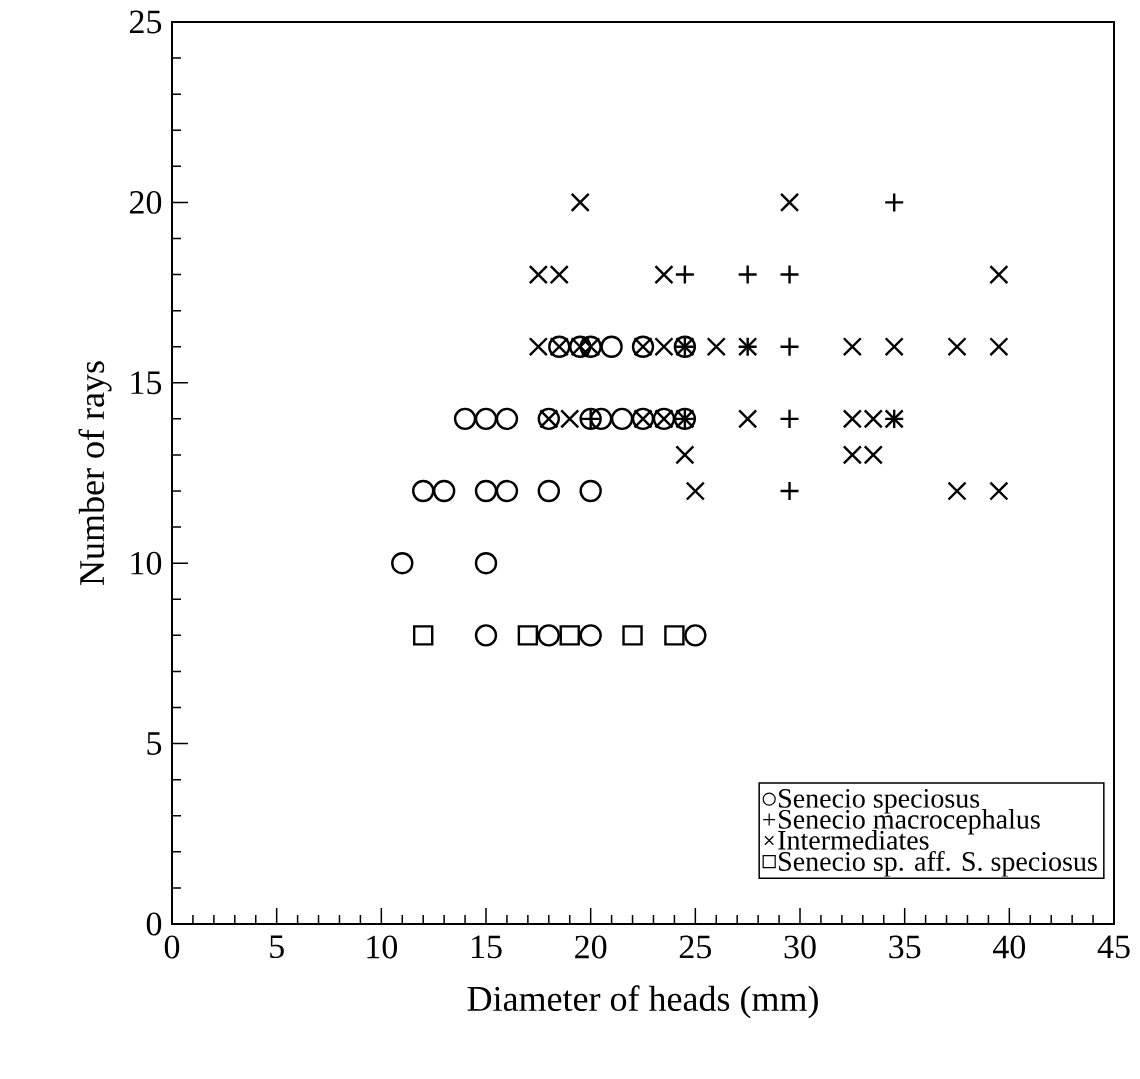  I want to click on y-tick-label: 15, so click(146, 383).